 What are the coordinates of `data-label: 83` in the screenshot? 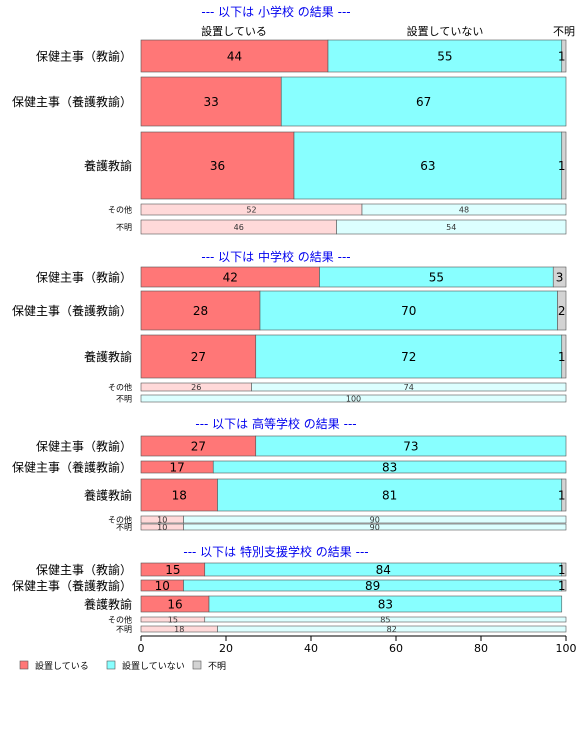 It's located at (389, 467).